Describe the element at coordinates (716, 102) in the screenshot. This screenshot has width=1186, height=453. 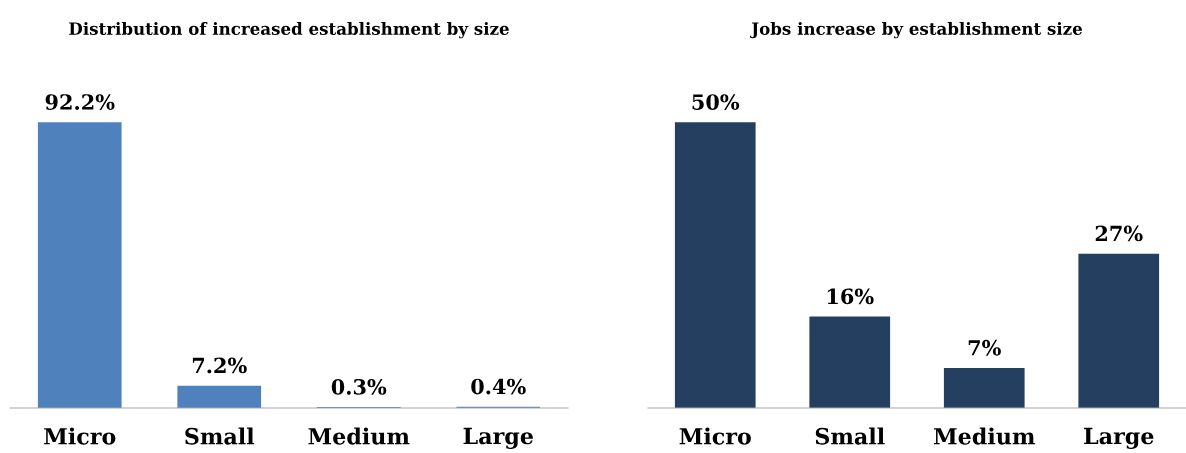
I see `data-label: 50%` at that location.